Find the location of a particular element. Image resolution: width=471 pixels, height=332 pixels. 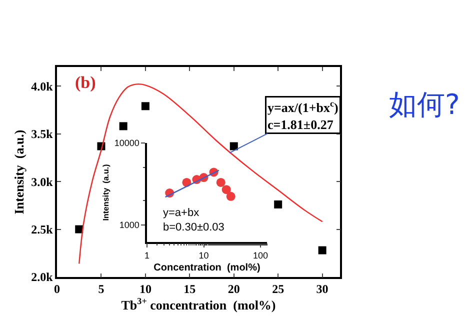

x-tick-label: 15 is located at coordinates (190, 289).